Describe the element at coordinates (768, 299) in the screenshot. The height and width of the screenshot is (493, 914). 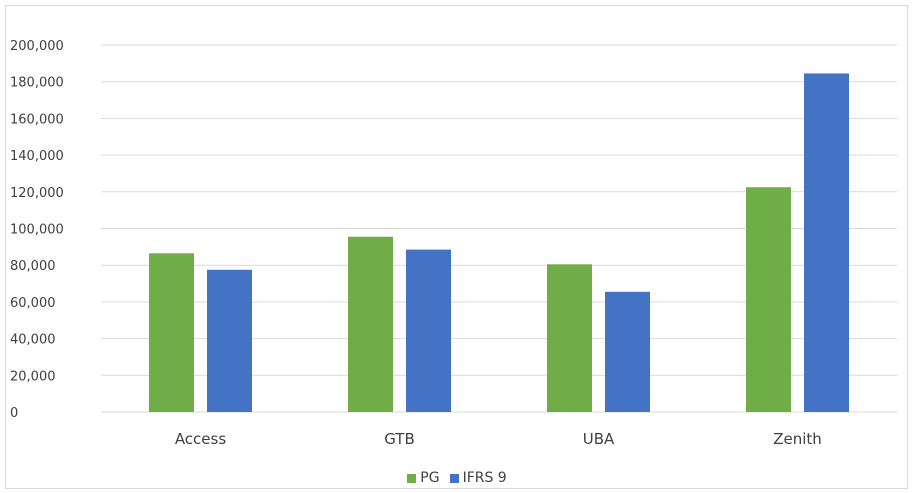
I see `bar-pg-zenith` at that location.